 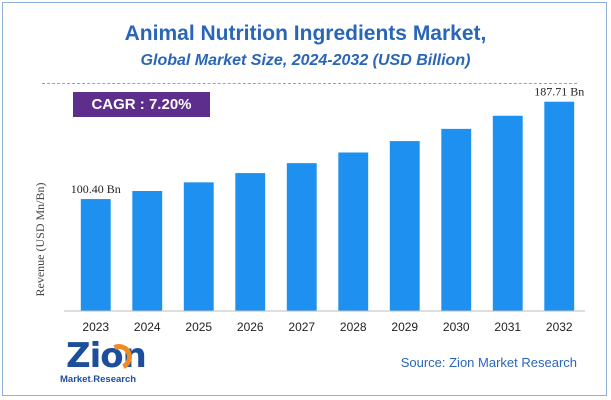 What do you see at coordinates (120, 104) in the screenshot?
I see `cagr-label: CAGR :` at bounding box center [120, 104].